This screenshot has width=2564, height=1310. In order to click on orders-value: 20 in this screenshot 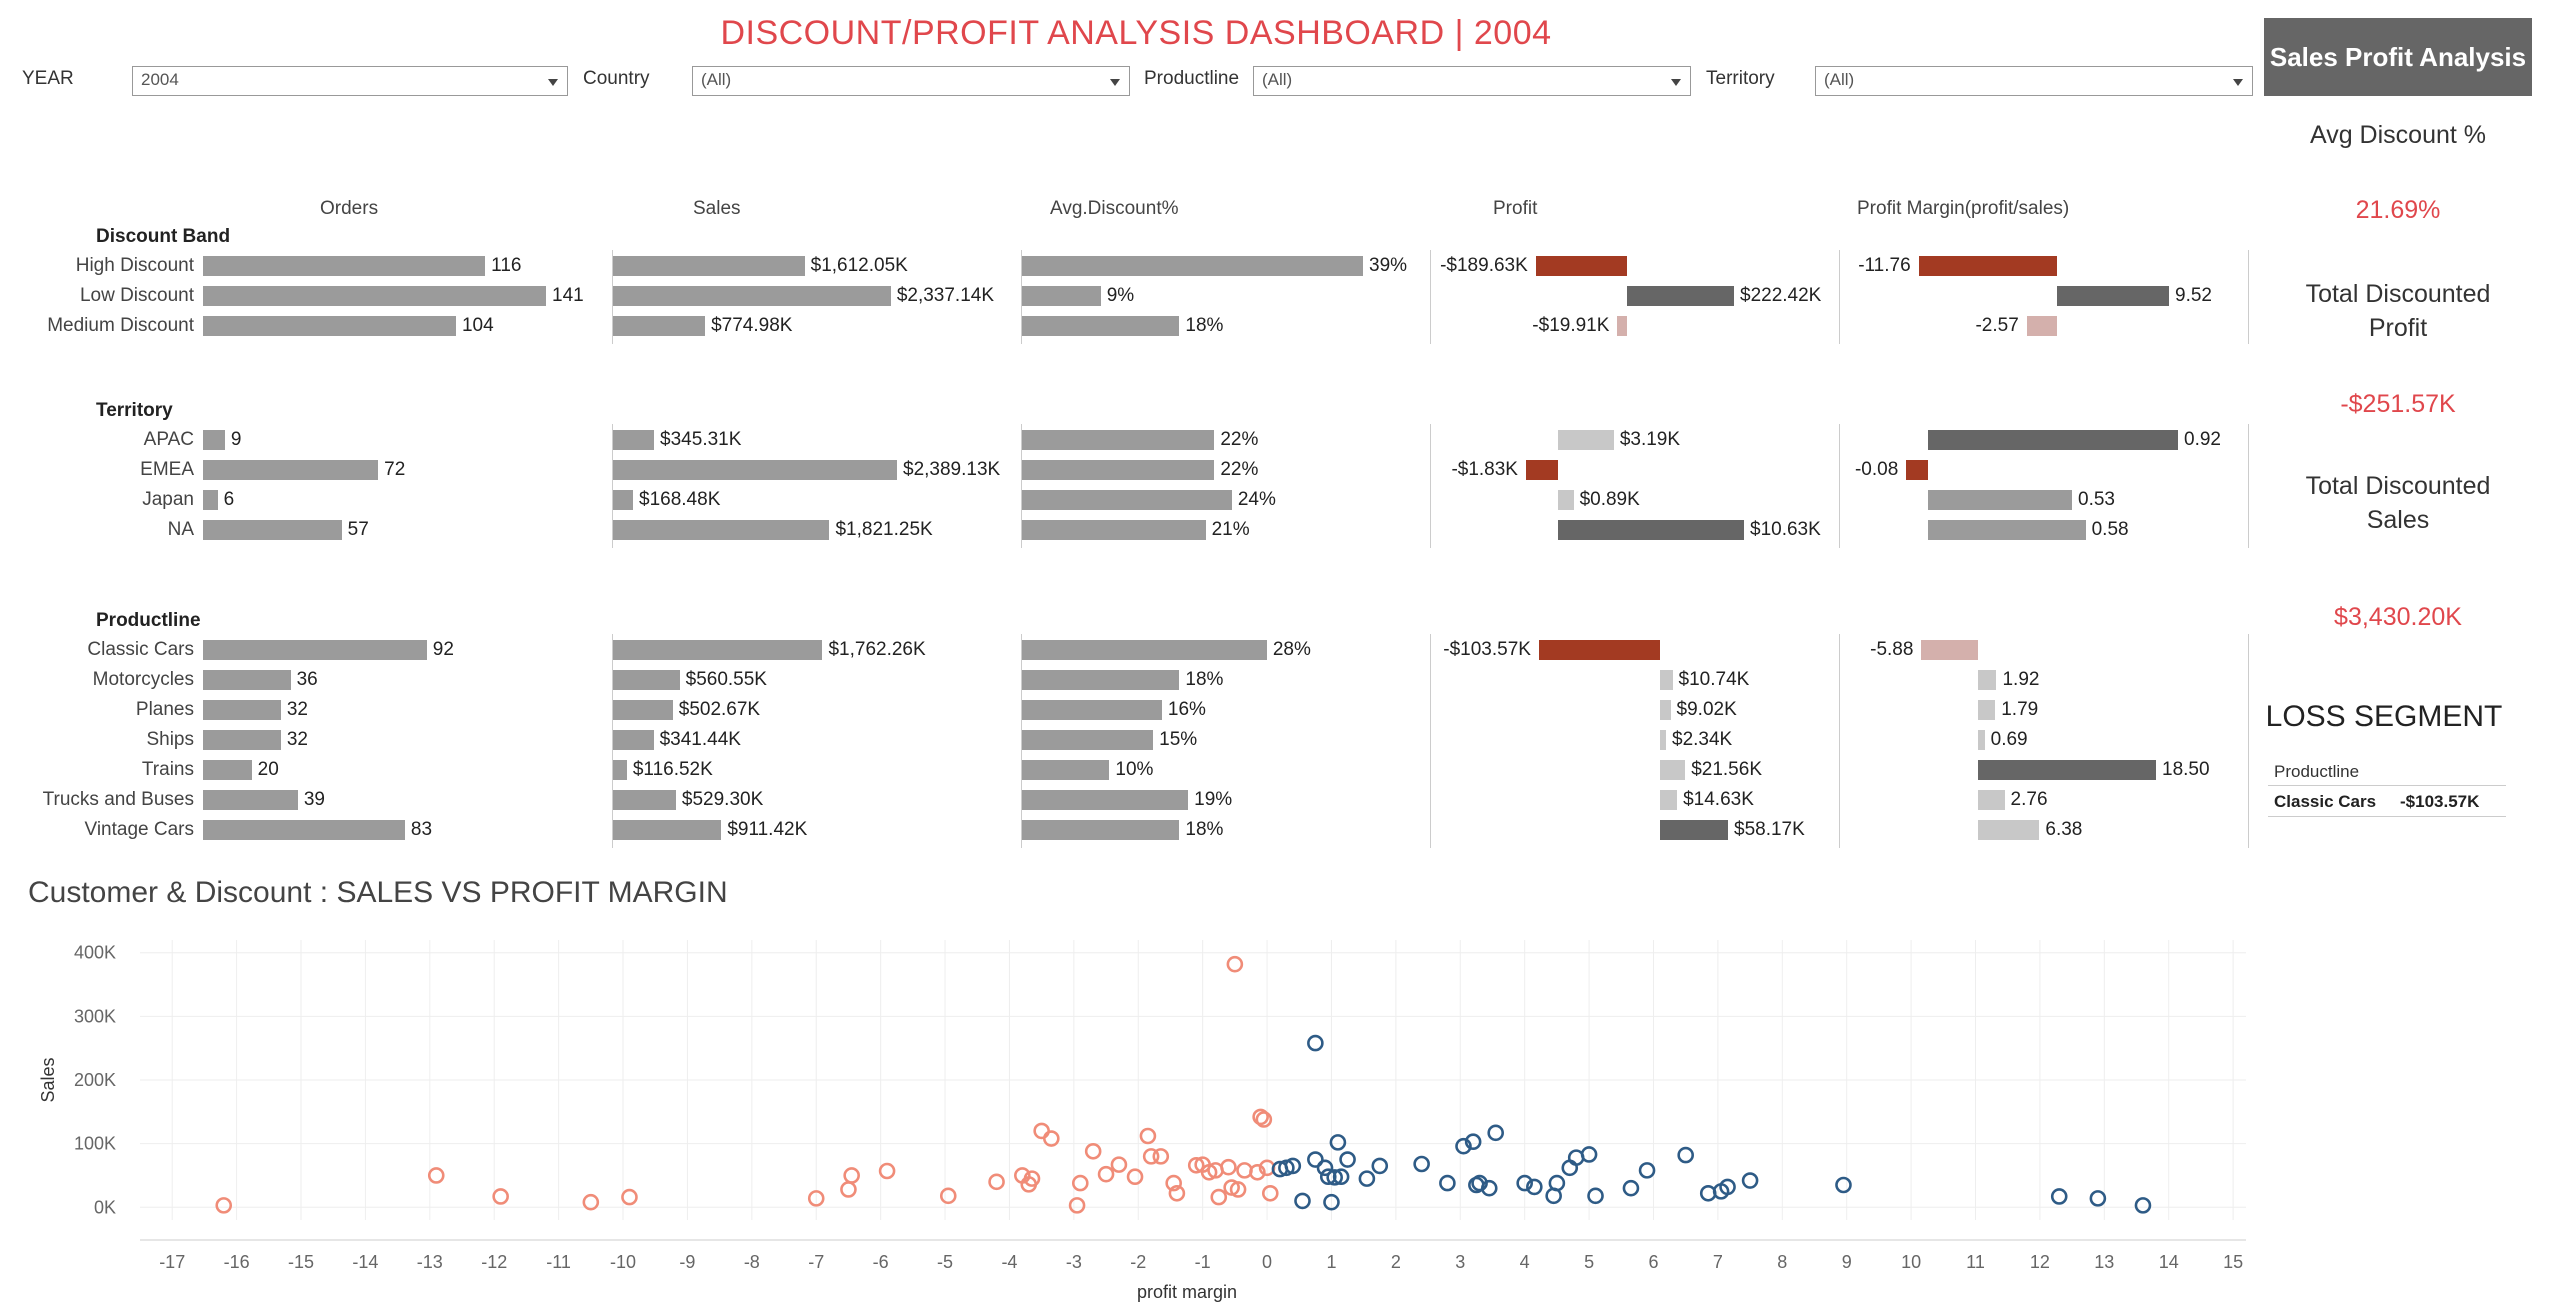, I will do `click(268, 769)`.